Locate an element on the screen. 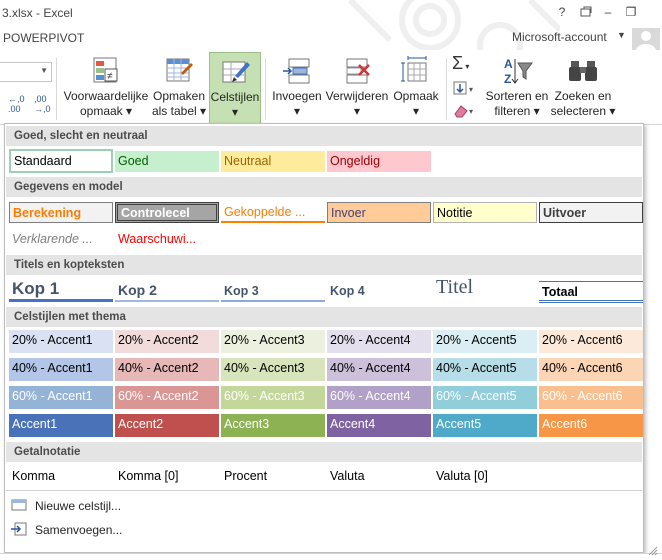 The image size is (662, 560). section-header: Titels en kopteksten is located at coordinates (324, 265).